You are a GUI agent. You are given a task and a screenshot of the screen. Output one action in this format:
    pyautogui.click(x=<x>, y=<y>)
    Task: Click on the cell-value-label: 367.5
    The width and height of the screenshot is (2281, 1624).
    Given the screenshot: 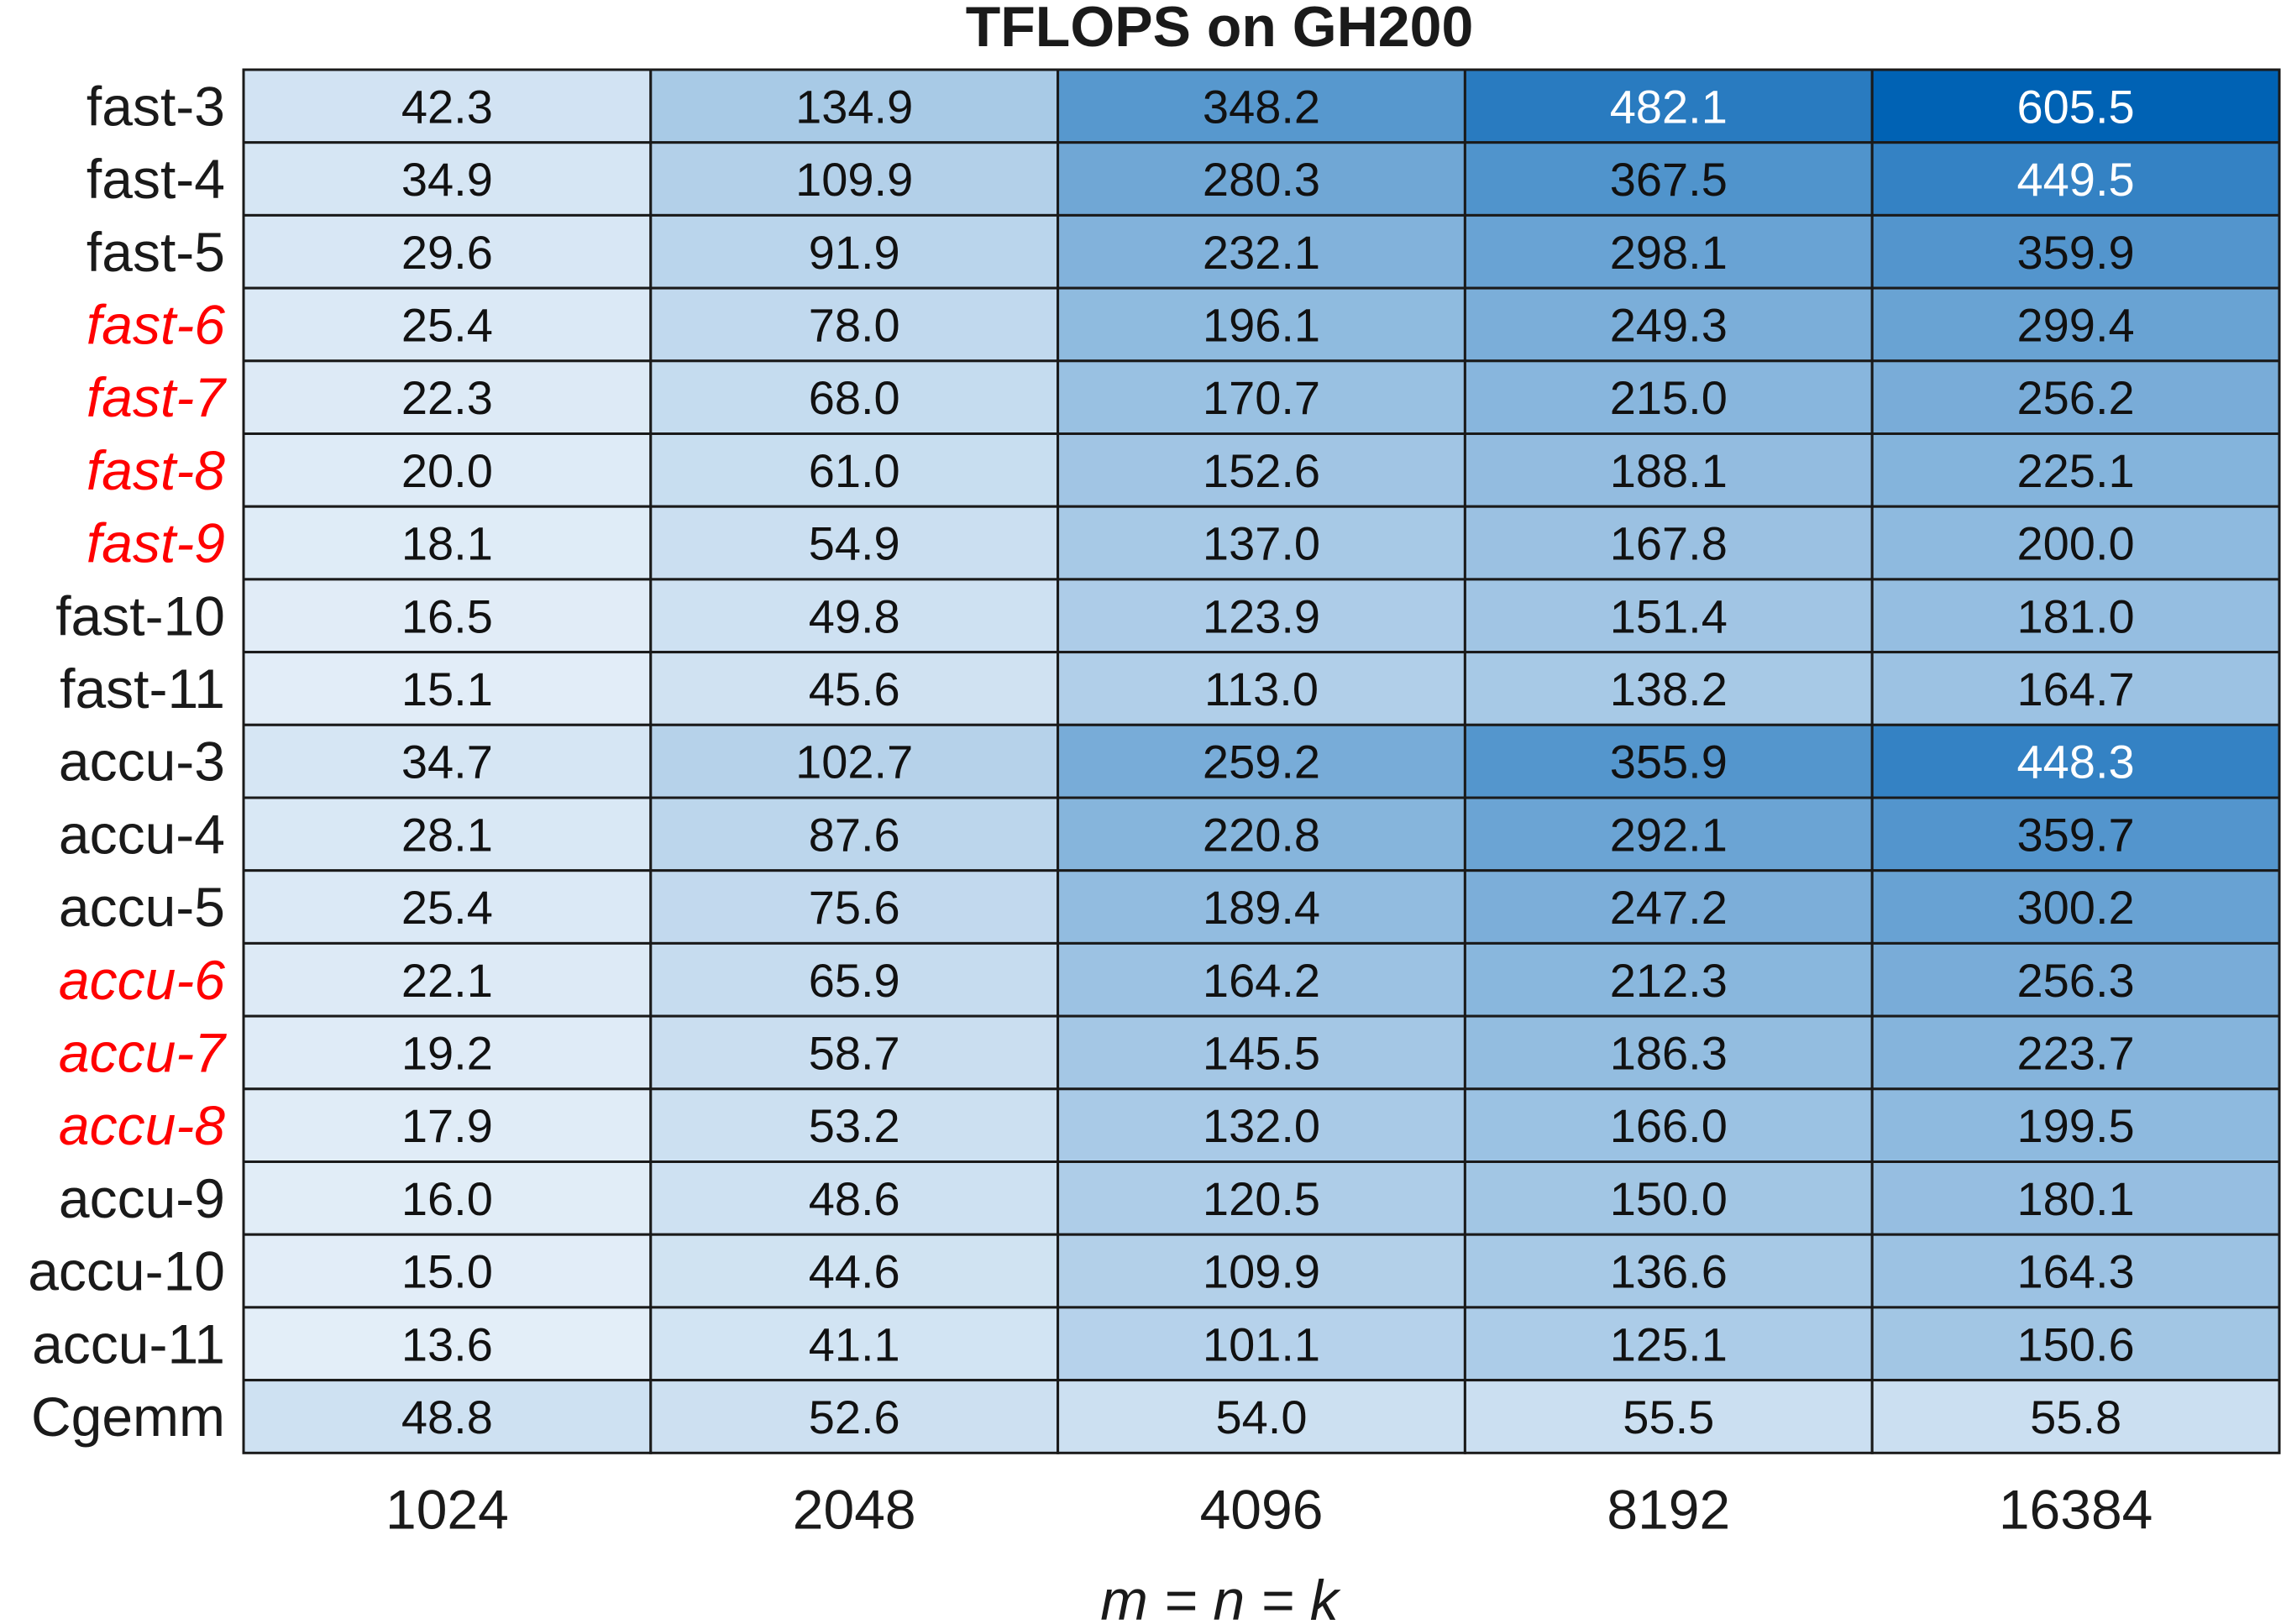 What is the action you would take?
    pyautogui.click(x=1669, y=180)
    